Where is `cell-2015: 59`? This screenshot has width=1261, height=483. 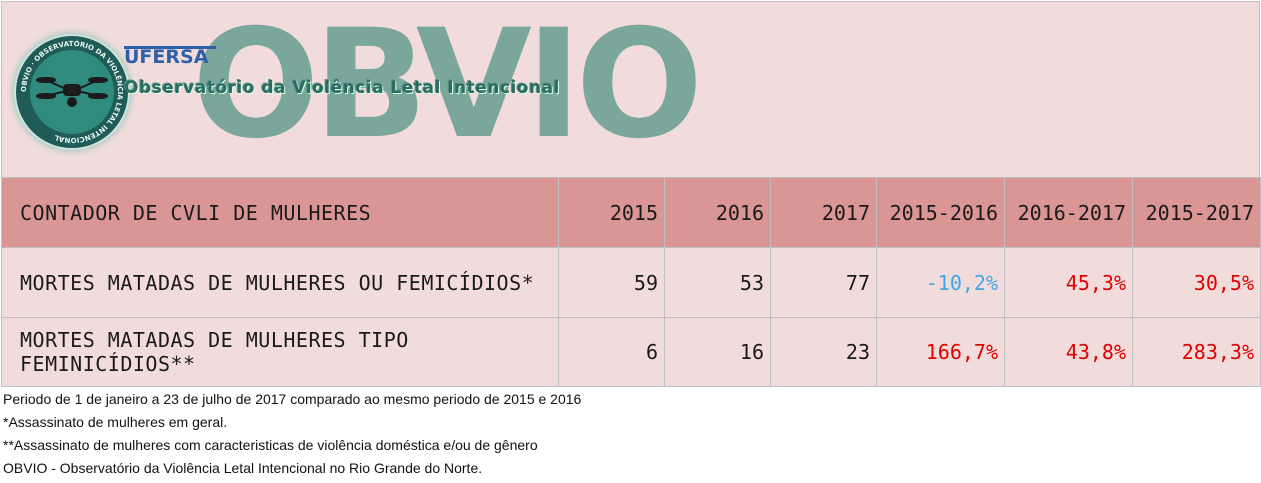
cell-2015: 59 is located at coordinates (611, 282).